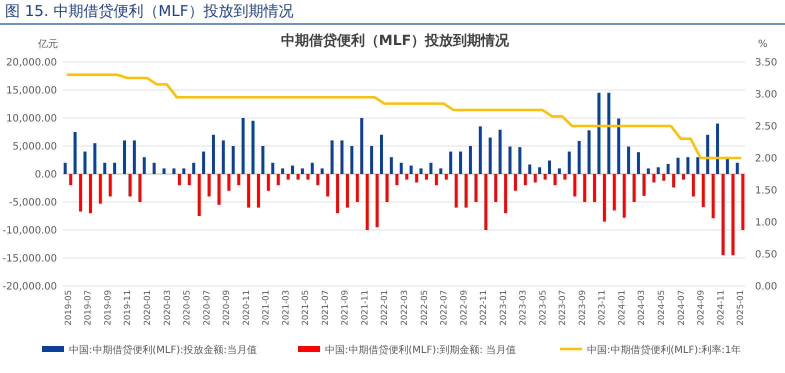 The height and width of the screenshot is (373, 785). What do you see at coordinates (306, 308) in the screenshot?
I see `x-tick-label: 2021-05` at bounding box center [306, 308].